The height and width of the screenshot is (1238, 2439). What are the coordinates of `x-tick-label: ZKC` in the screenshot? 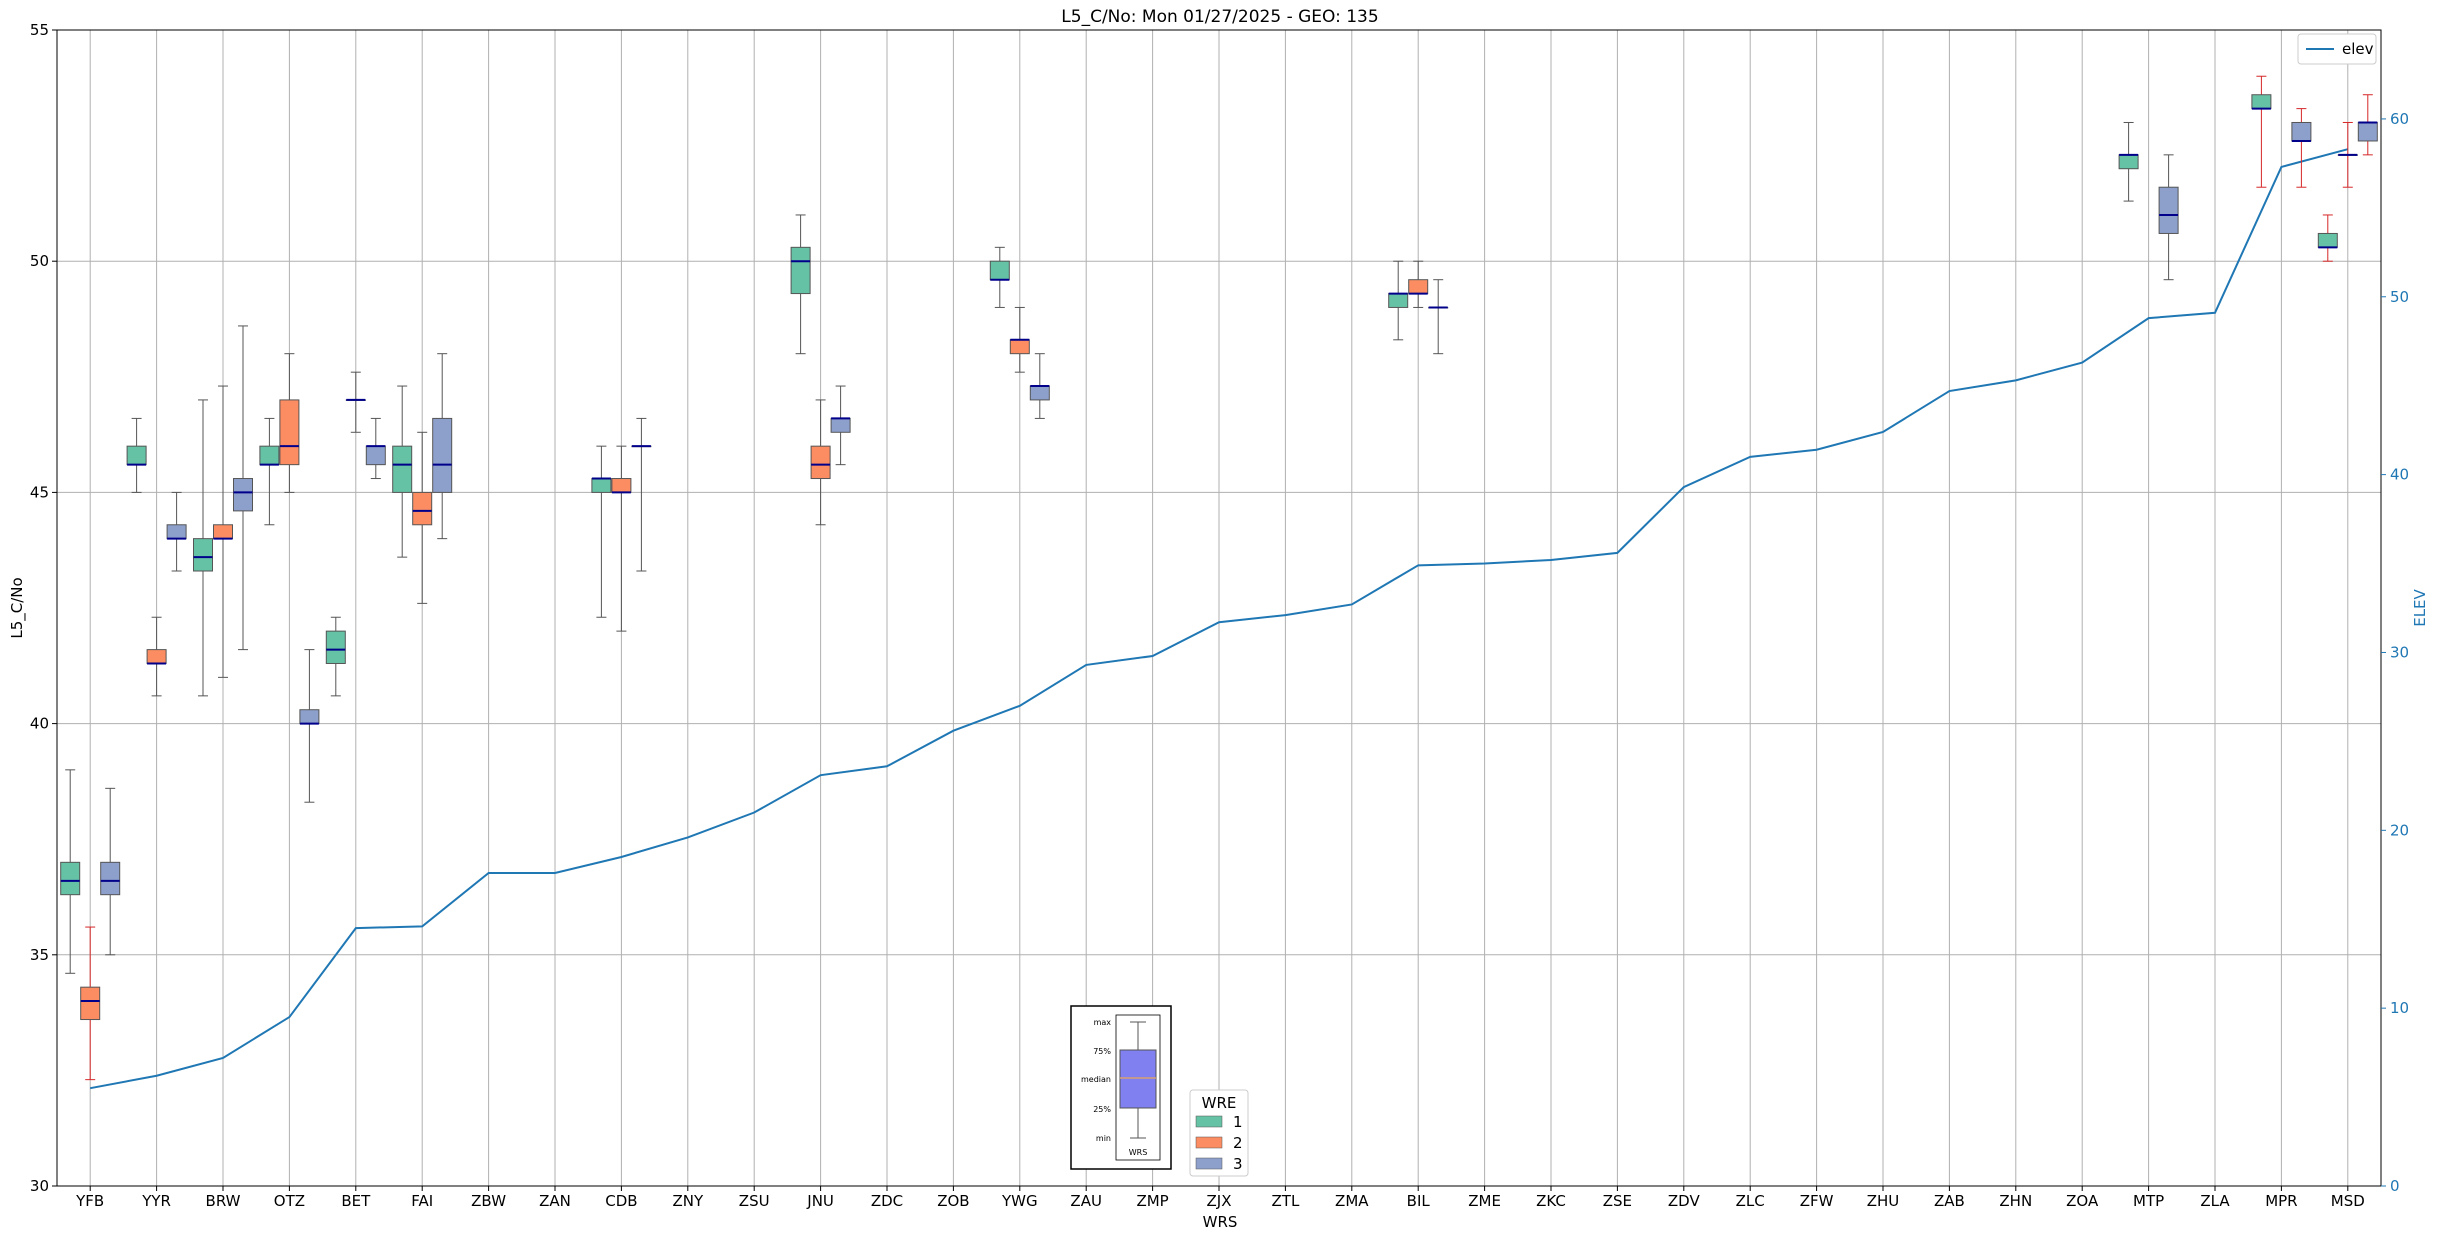 It's located at (1551, 1201).